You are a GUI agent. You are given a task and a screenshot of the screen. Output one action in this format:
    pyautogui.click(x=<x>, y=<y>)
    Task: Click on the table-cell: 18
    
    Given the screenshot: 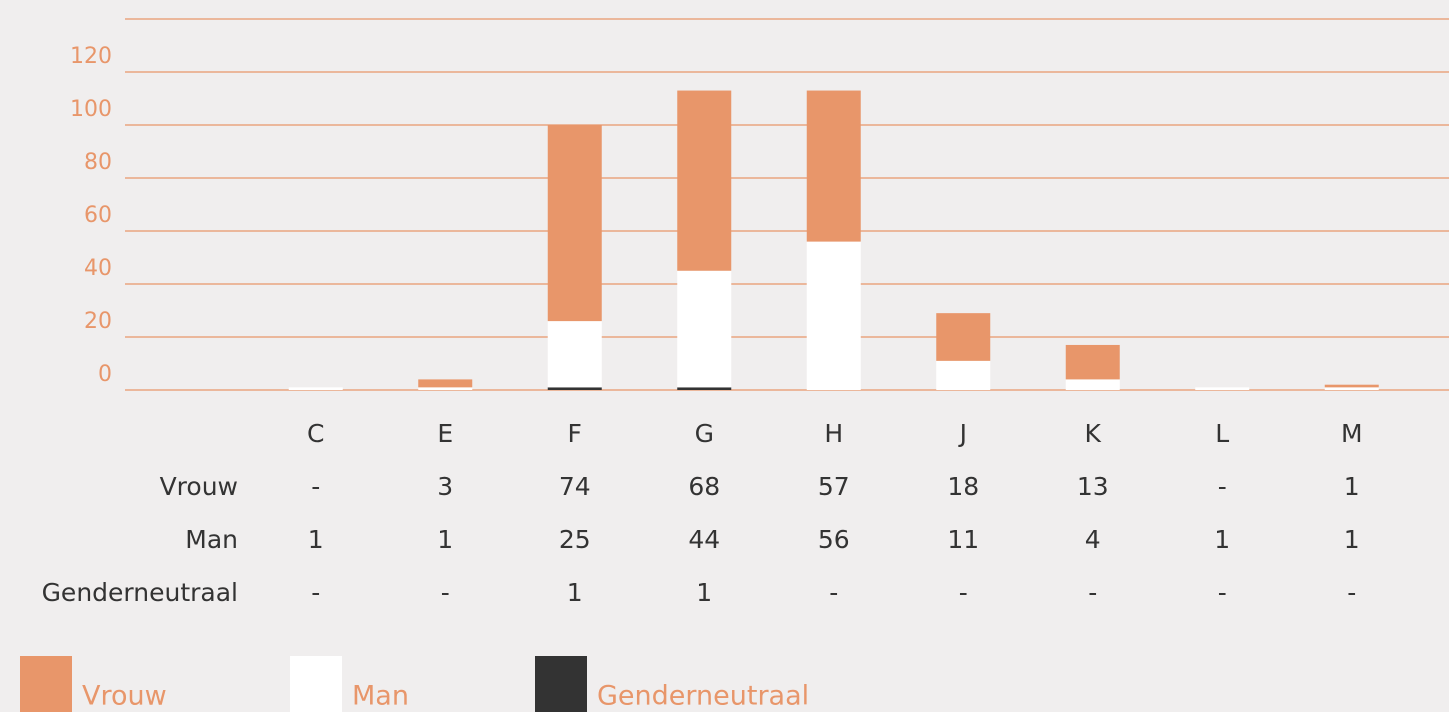 What is the action you would take?
    pyautogui.click(x=963, y=486)
    